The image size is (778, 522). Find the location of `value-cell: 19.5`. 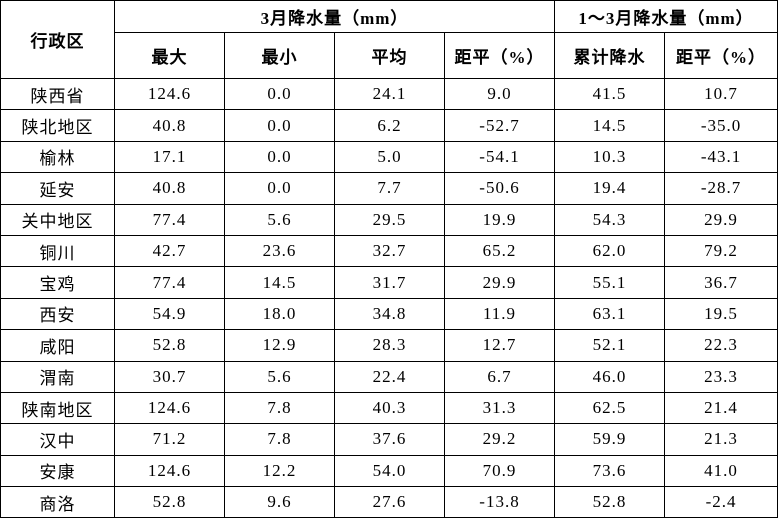

value-cell: 19.5 is located at coordinates (721, 314).